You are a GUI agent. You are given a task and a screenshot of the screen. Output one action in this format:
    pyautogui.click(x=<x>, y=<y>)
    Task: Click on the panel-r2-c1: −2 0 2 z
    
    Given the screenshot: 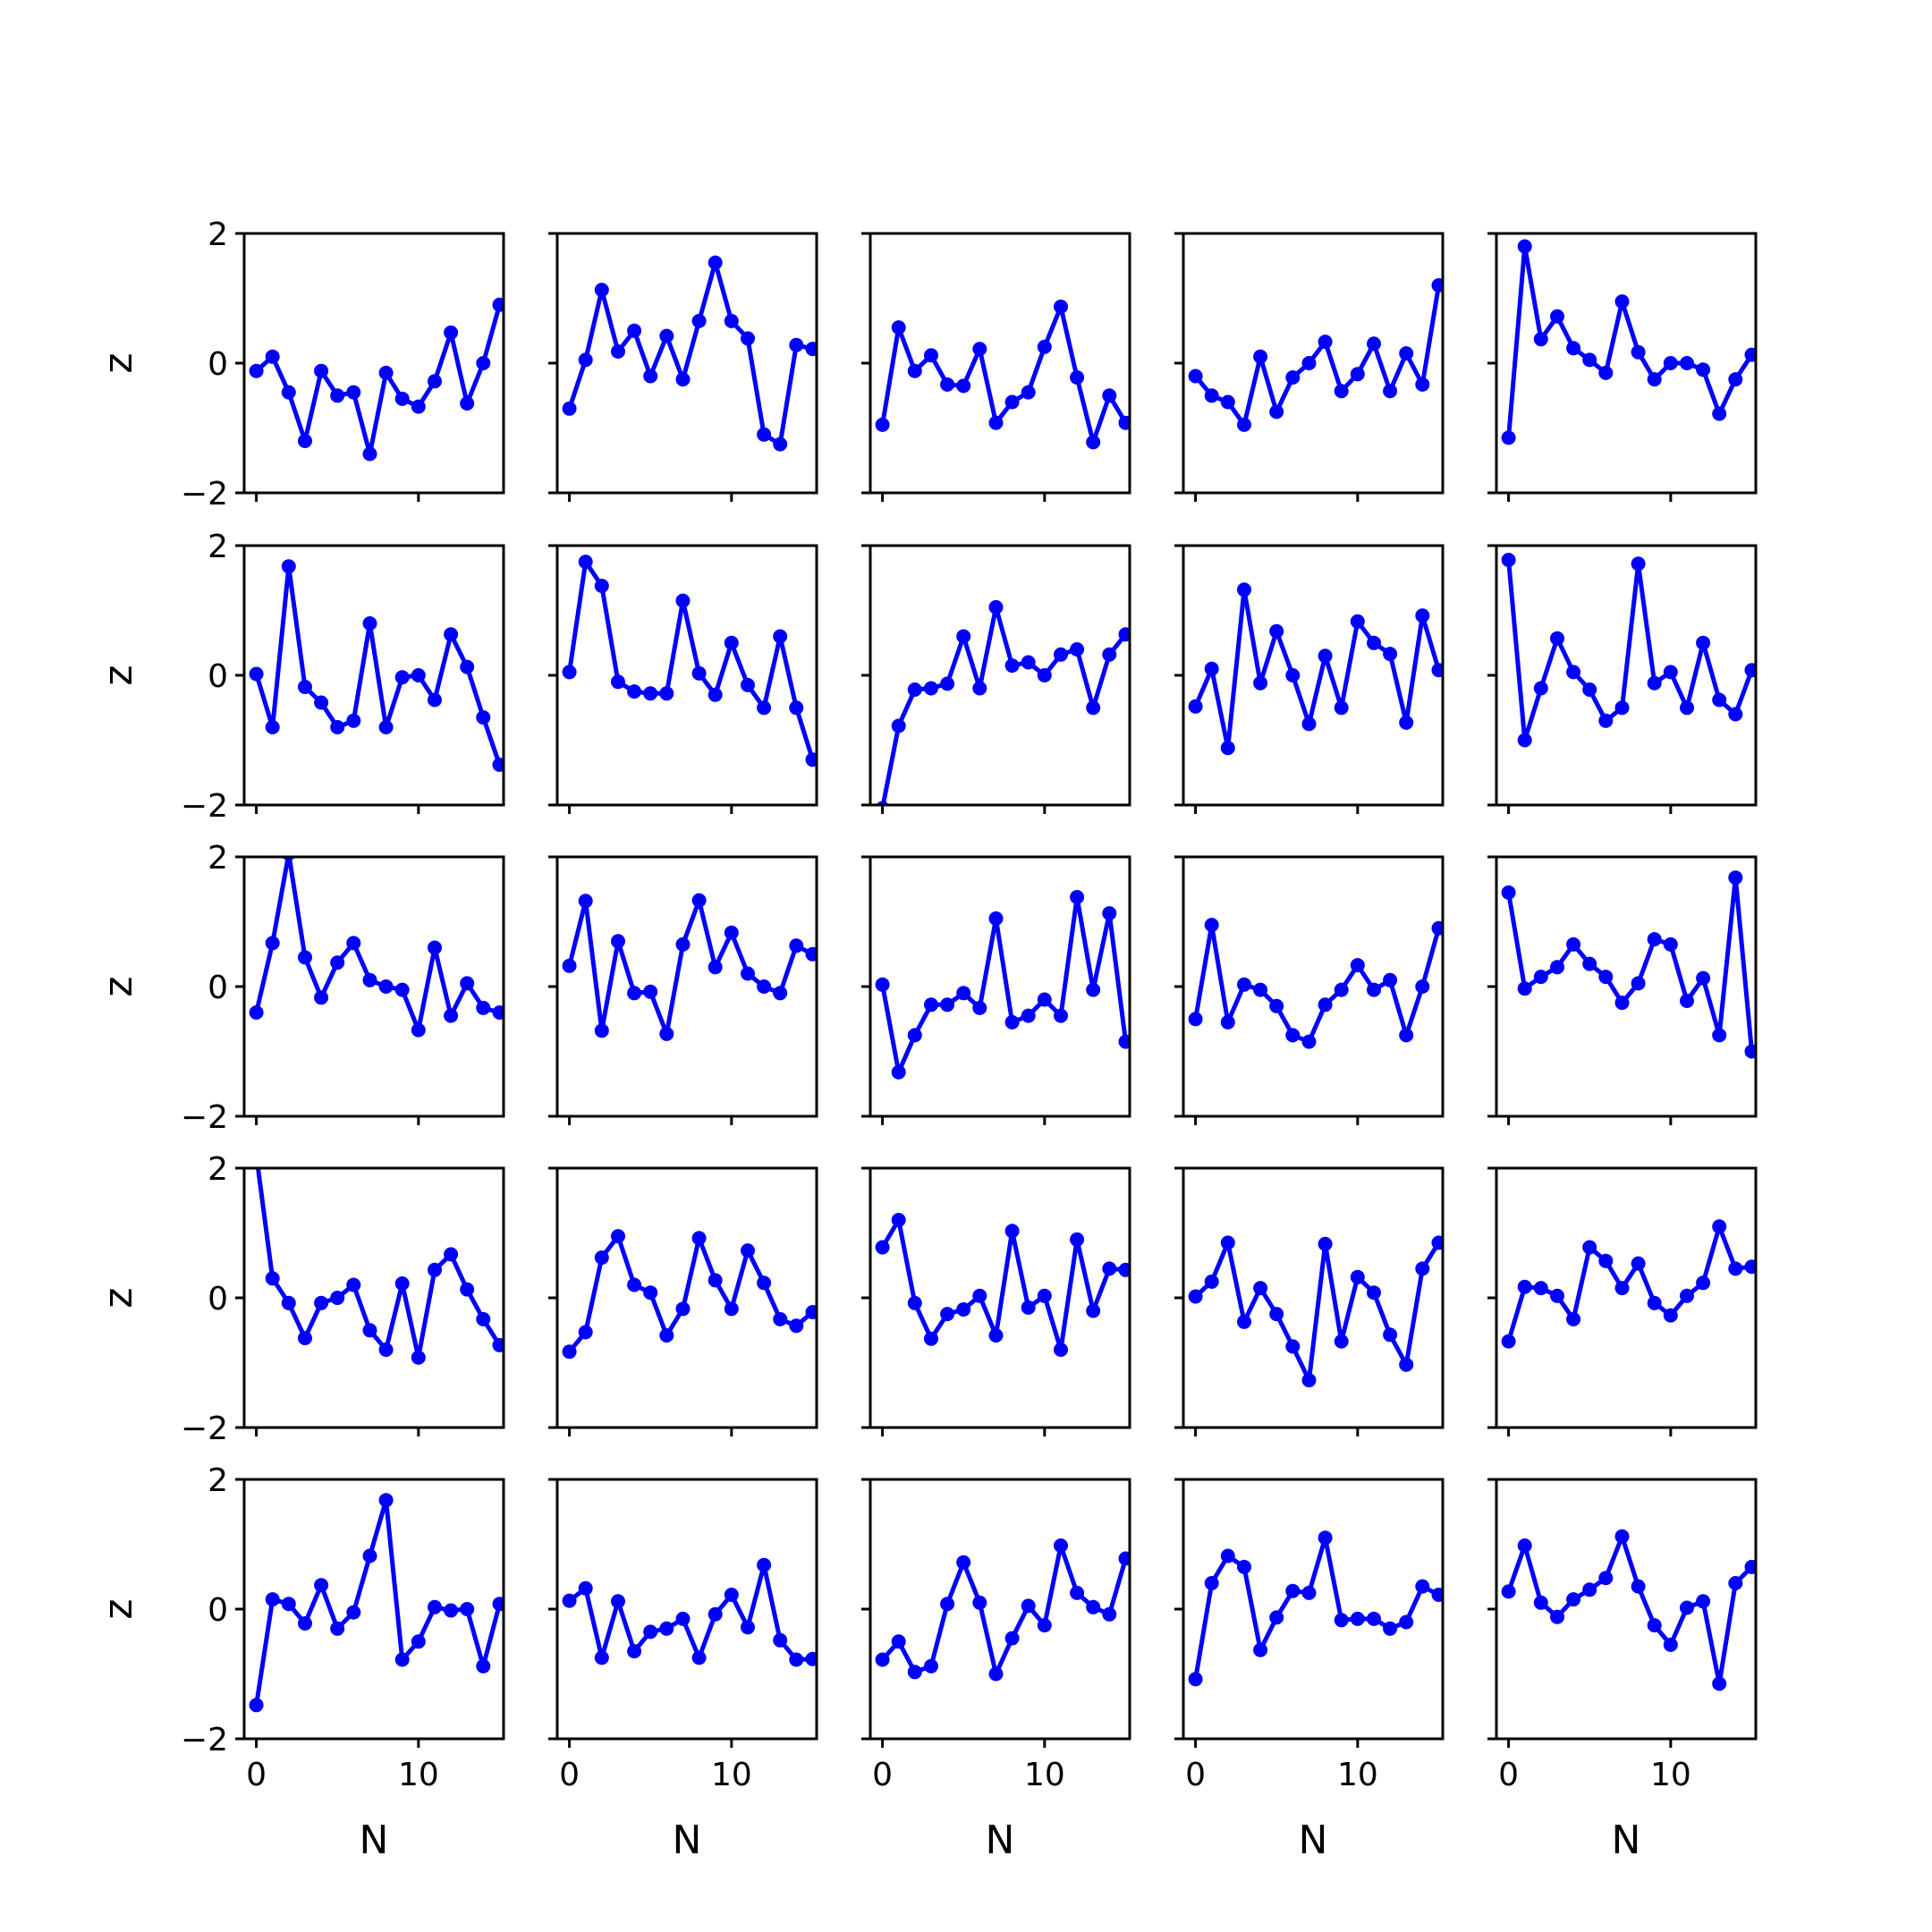 What is the action you would take?
    pyautogui.click(x=300, y=677)
    